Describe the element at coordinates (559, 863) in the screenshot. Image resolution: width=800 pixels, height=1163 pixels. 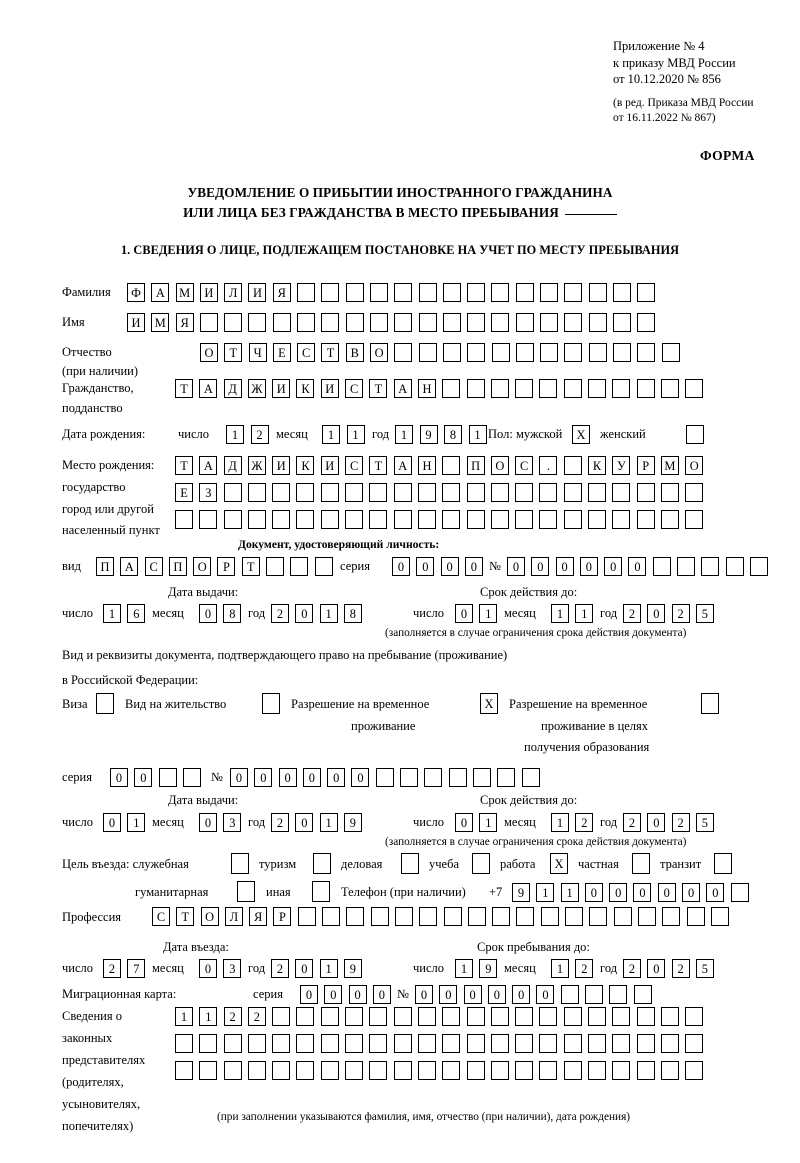
I see `purpose-work-checkbox: X` at that location.